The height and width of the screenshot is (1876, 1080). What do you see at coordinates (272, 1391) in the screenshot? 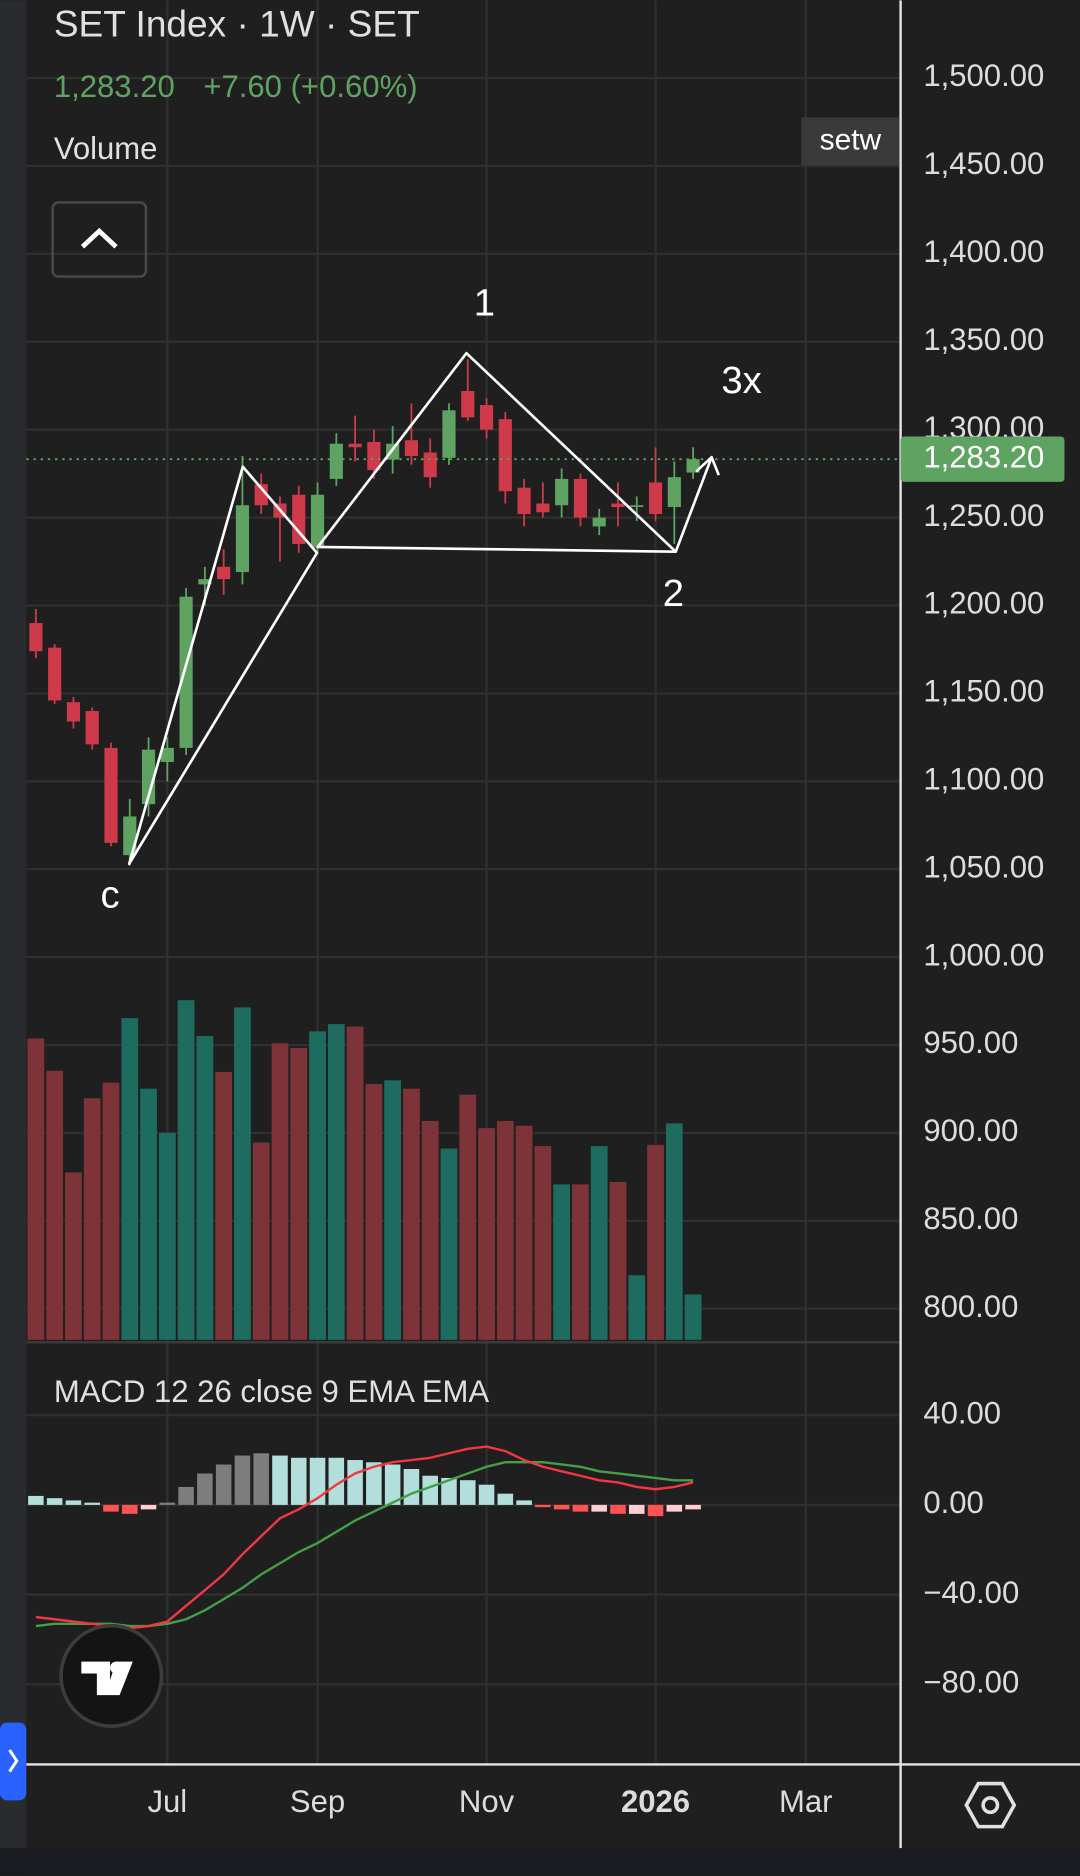
I see `macd-label: MACD 12 26 close 9 EMA EMA` at bounding box center [272, 1391].